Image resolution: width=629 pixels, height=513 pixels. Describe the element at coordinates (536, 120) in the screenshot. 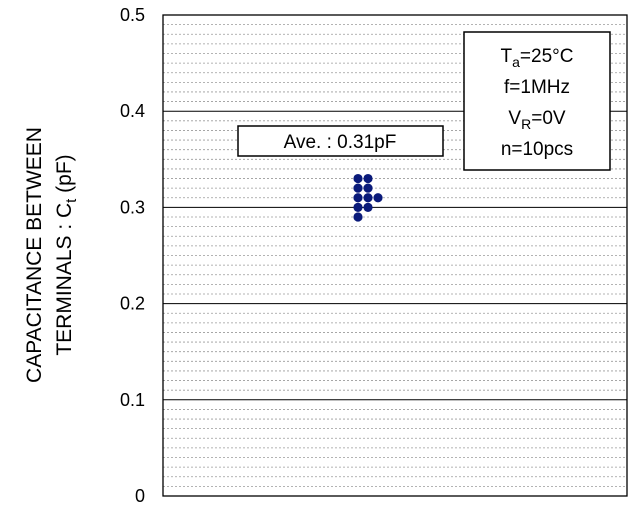

I see `condition-vr: VR=0V` at that location.